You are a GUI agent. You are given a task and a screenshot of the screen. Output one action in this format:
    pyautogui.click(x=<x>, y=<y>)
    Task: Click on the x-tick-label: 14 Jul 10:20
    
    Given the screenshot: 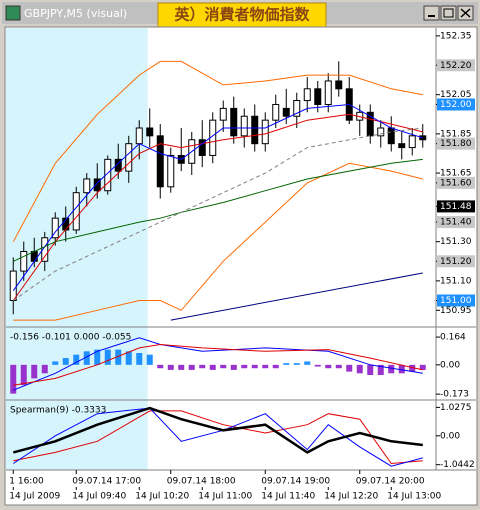 What is the action you would take?
    pyautogui.click(x=162, y=497)
    